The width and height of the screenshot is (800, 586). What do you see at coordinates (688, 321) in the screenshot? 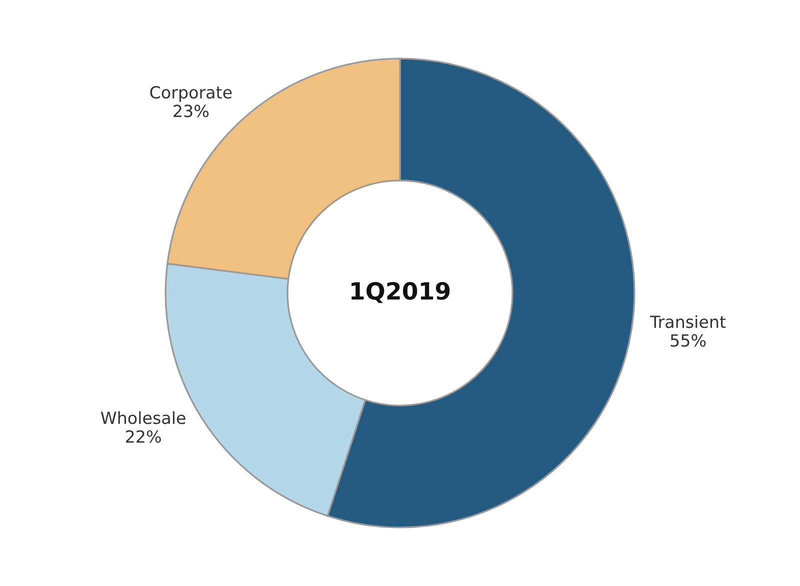
I see `slice-label: Transient` at bounding box center [688, 321].